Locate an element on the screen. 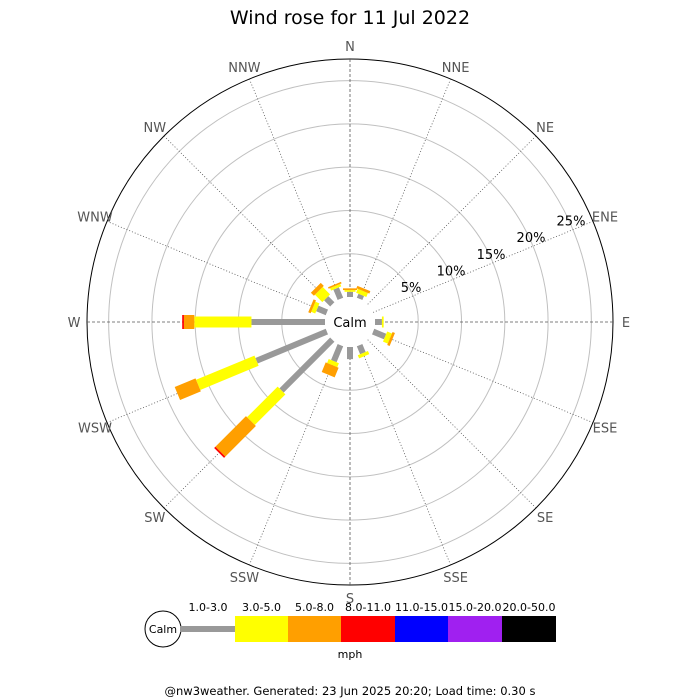 The height and width of the screenshot is (700, 700). bar-ssw-1.0-3.0 is located at coordinates (337, 353).